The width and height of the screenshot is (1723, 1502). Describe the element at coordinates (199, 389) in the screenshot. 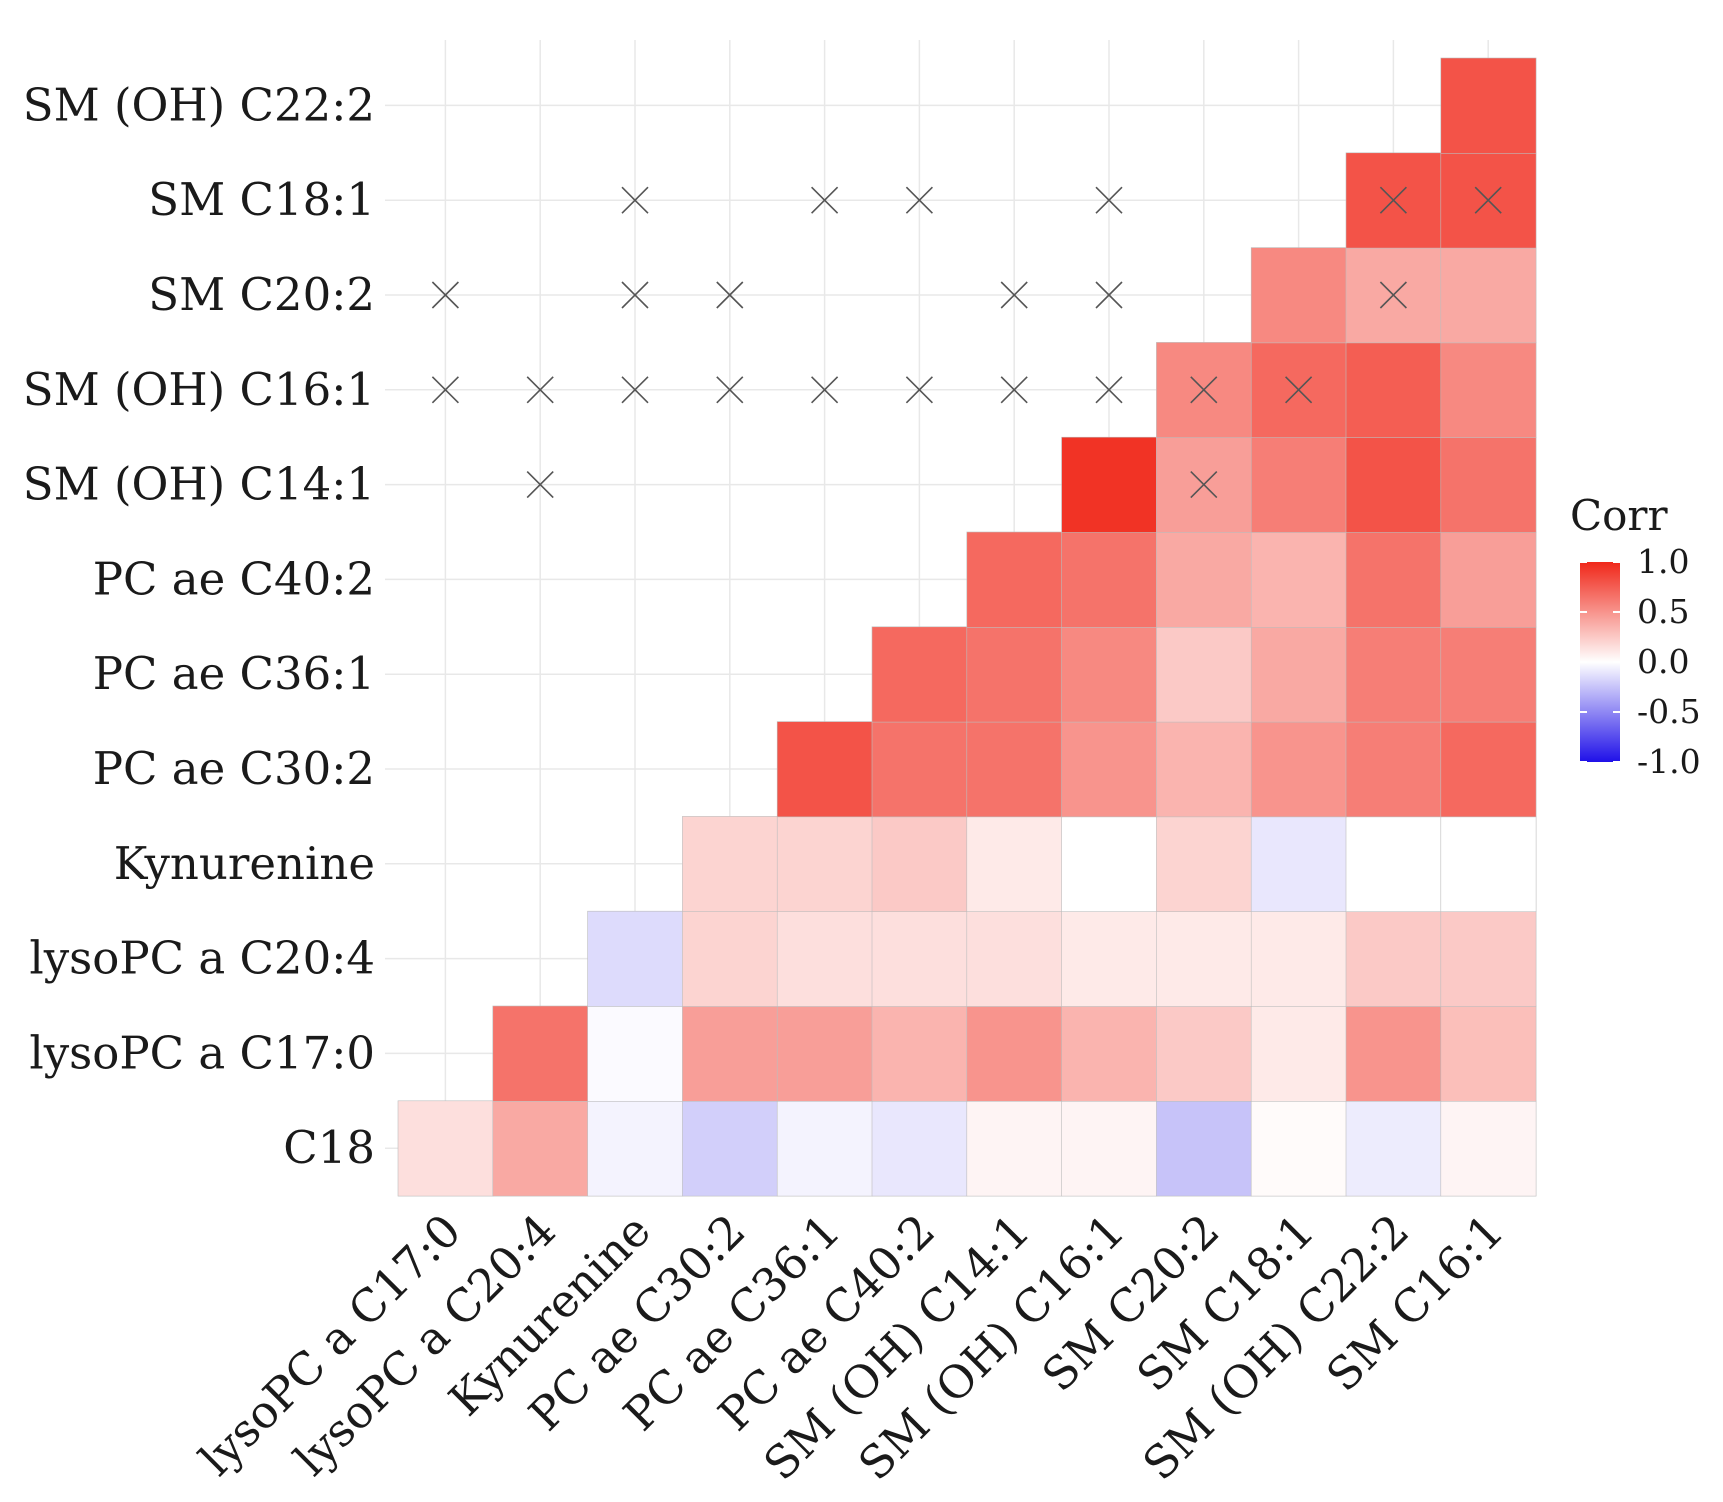

I see `y-tick-label: SM (OH) C16:1` at that location.